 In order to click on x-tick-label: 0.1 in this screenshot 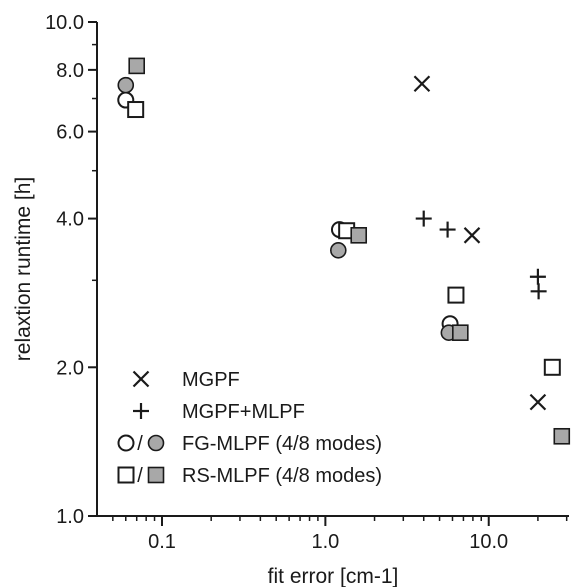, I will do `click(162, 542)`.